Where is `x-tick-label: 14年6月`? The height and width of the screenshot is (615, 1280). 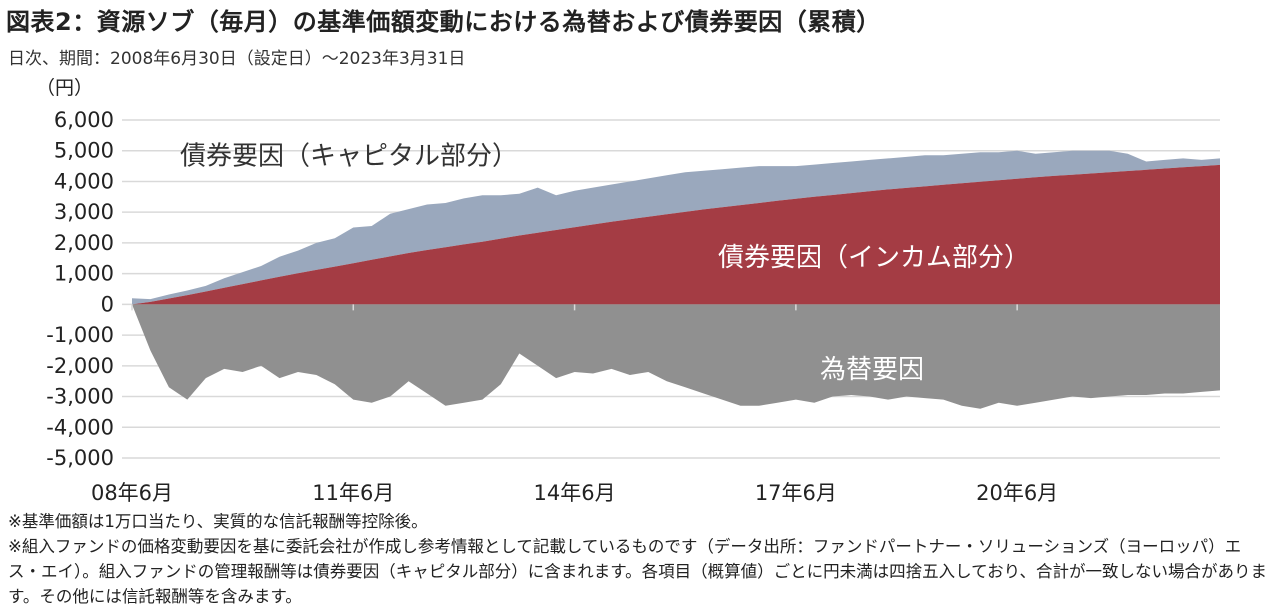 x-tick-label: 14年6月 is located at coordinates (575, 493).